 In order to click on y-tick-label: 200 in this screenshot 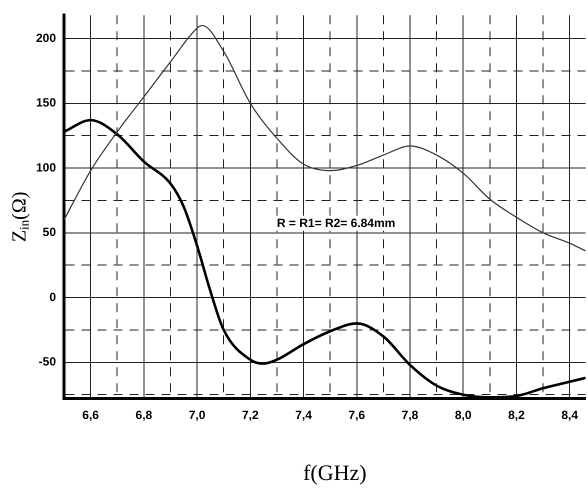, I will do `click(46, 37)`.